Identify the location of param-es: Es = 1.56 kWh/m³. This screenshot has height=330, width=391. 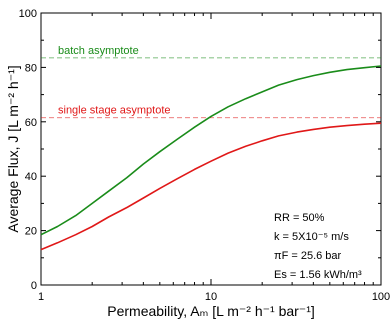
(318, 275).